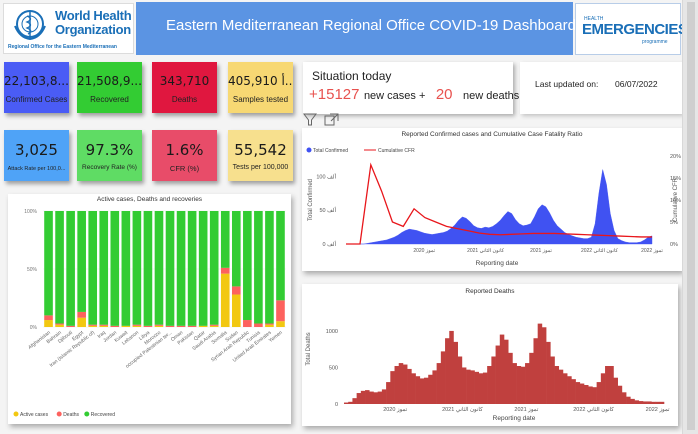 Image resolution: width=698 pixels, height=434 pixels. Describe the element at coordinates (327, 209) in the screenshot. I see `y-tick-label: 50 ألف` at that location.